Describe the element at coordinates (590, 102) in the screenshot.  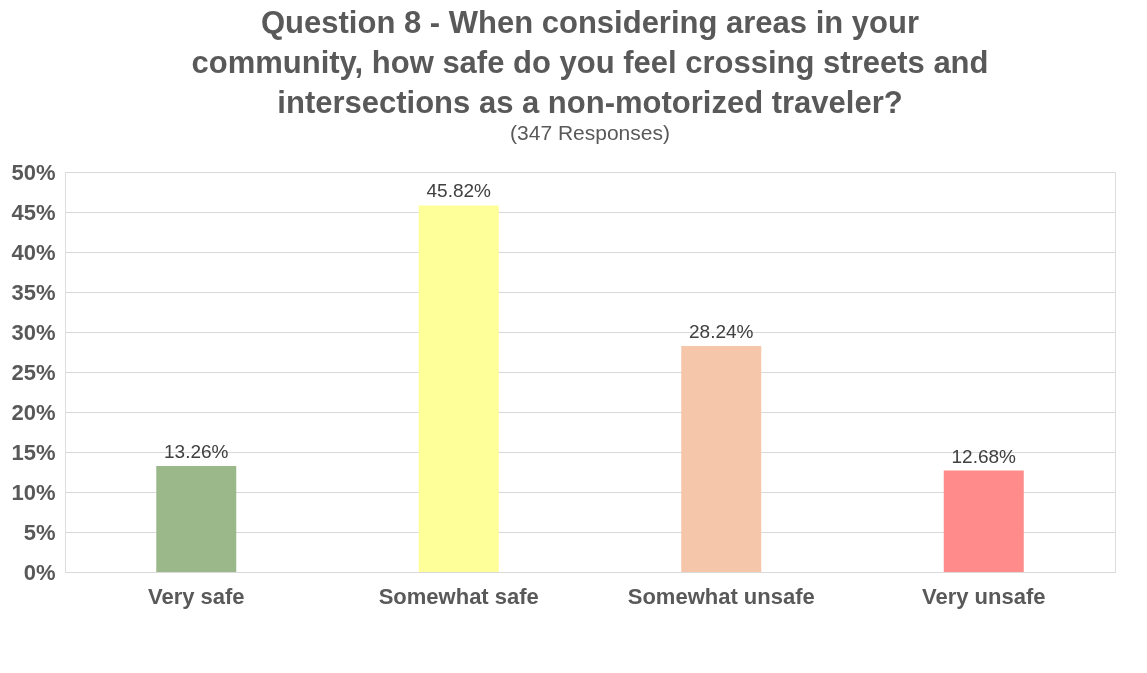
I see `text: intersections as a non-motorized traveler?` at that location.